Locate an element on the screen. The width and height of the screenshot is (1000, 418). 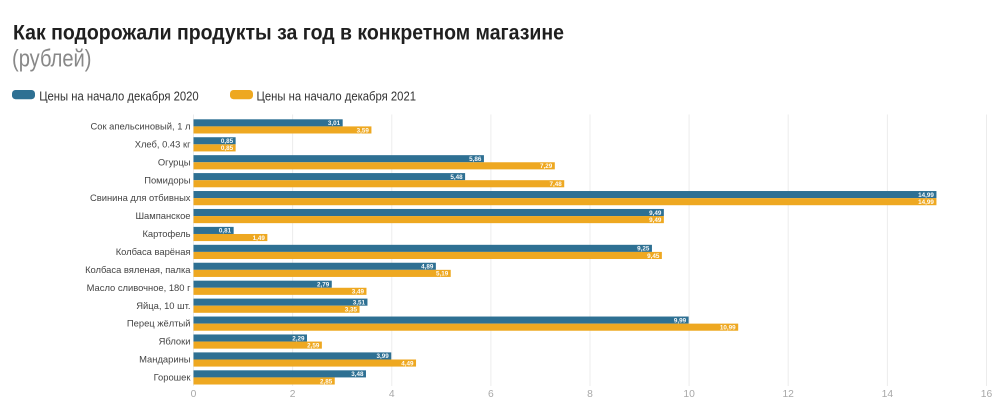
svg-text: 7,29 is located at coordinates (546, 166).